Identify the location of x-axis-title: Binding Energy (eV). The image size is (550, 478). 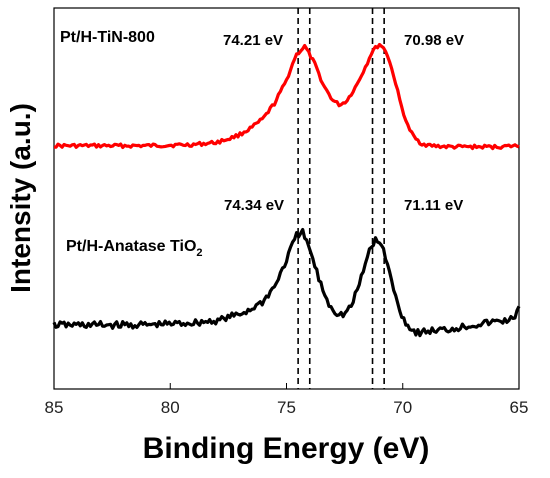
(286, 448).